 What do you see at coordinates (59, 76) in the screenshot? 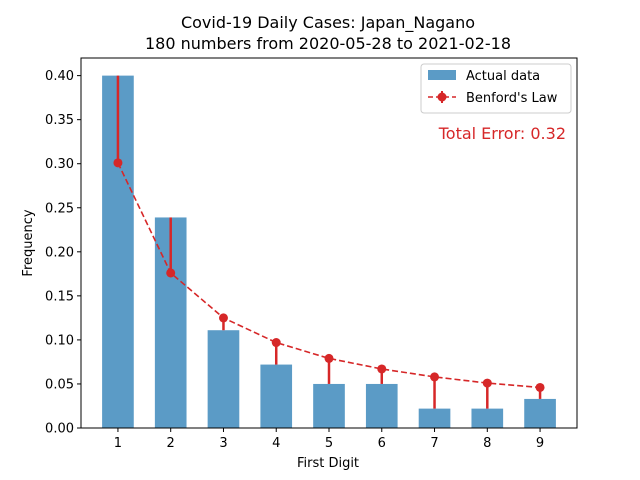
I see `y-tick-label: 0.40` at bounding box center [59, 76].